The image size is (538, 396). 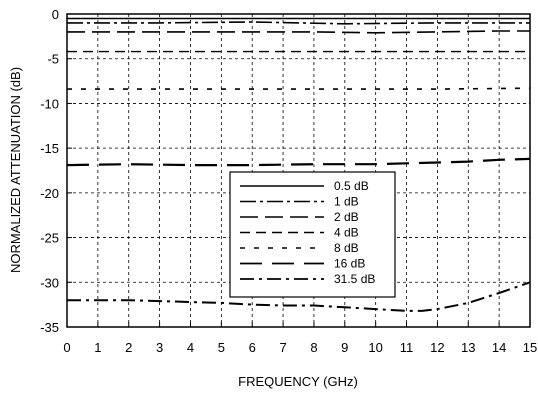 I want to click on x-tick-label: 10, so click(x=375, y=347).